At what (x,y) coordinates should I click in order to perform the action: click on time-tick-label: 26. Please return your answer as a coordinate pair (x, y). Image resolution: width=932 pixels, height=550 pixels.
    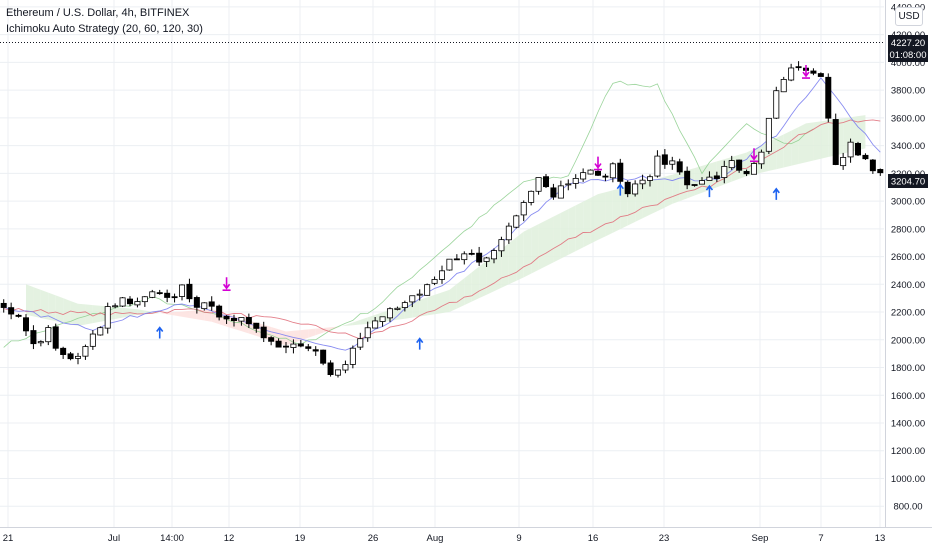
    Looking at the image, I should click on (373, 538).